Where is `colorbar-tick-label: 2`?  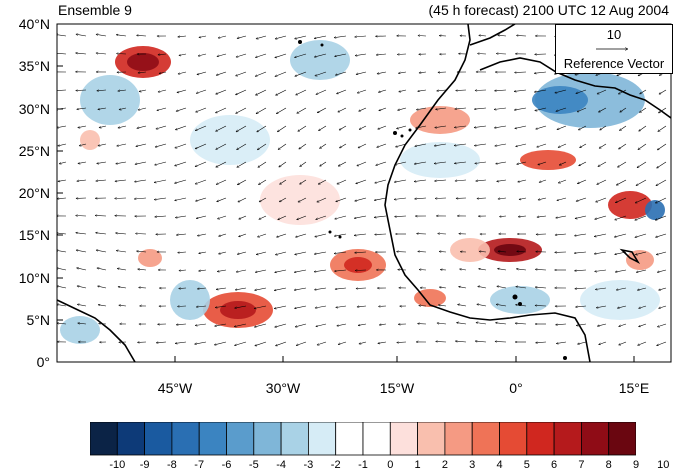
colorbar-tick-label: 2 is located at coordinates (444, 465).